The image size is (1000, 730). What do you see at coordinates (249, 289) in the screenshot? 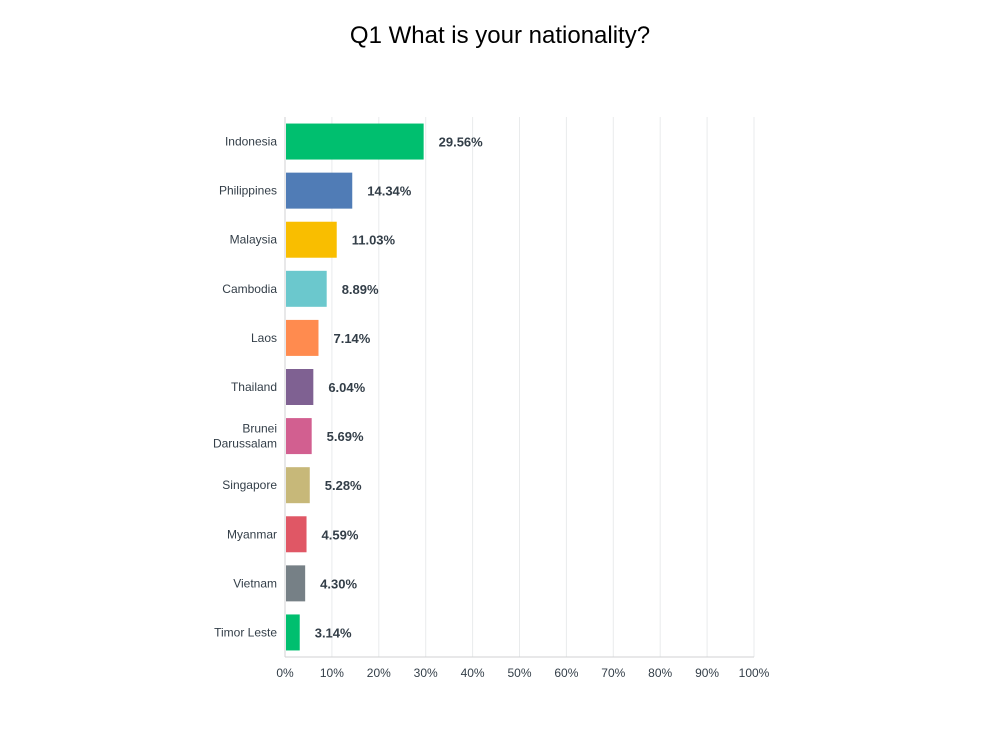
I see `category-label: Cambodia` at bounding box center [249, 289].